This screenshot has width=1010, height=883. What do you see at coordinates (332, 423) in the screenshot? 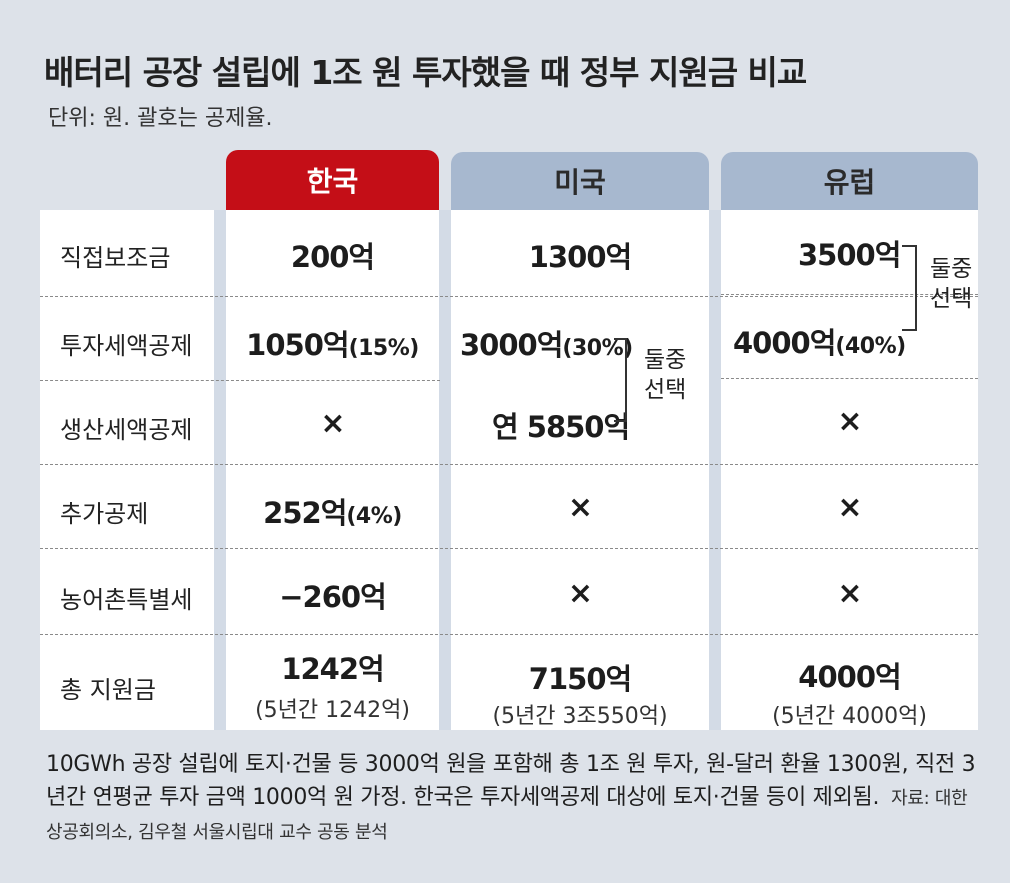
I see `korea-value: ×` at bounding box center [332, 423].